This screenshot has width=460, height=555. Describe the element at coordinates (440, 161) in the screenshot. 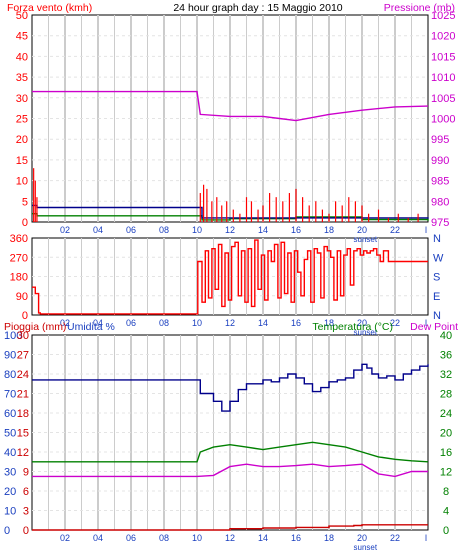

I see `pressure-ytick-990: 990` at that location.